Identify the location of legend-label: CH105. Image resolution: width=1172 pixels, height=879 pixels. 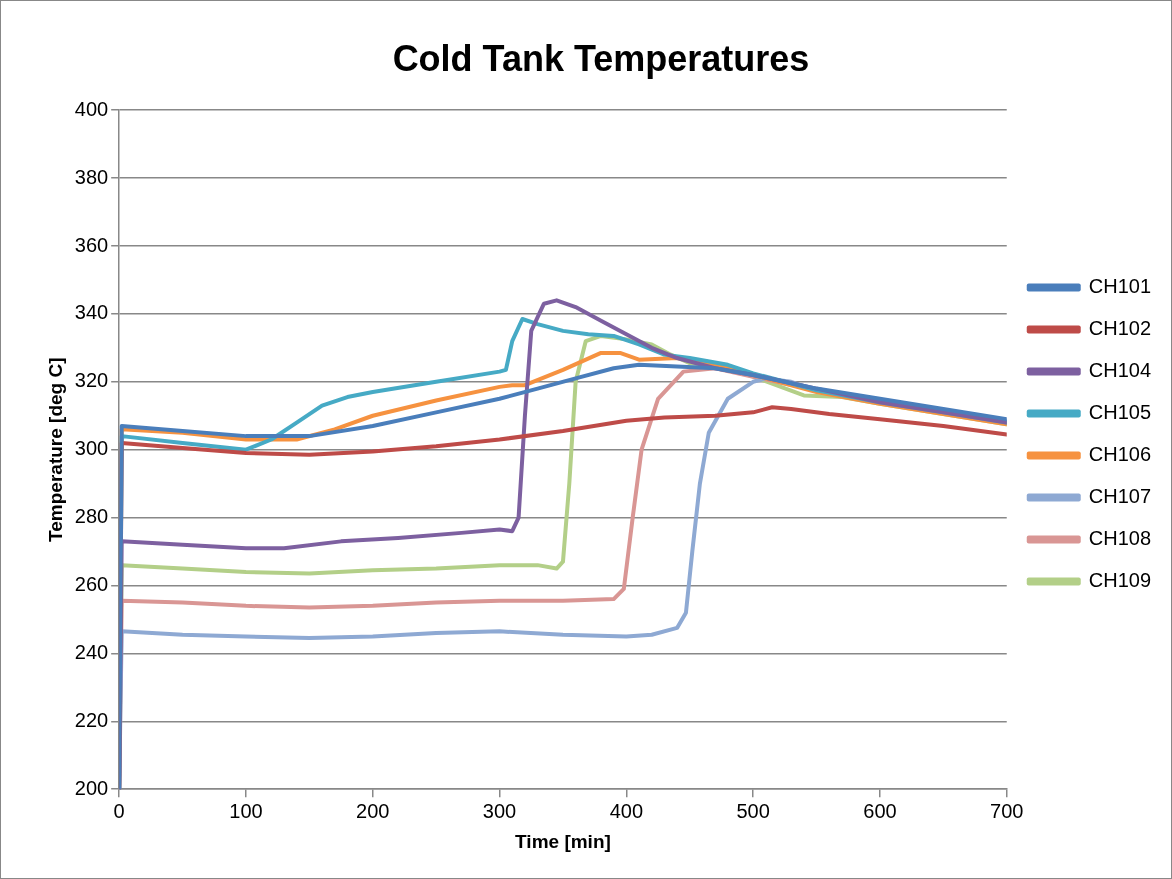
(1120, 412).